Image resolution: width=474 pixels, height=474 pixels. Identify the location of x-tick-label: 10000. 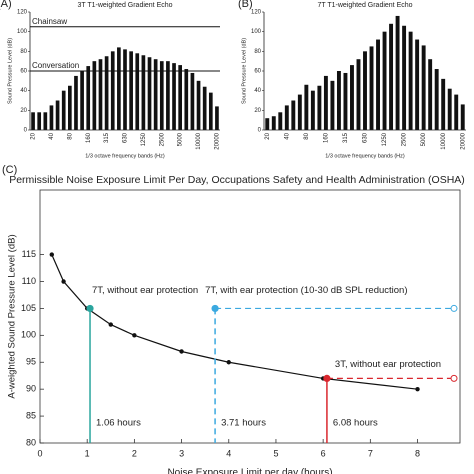
(199, 140).